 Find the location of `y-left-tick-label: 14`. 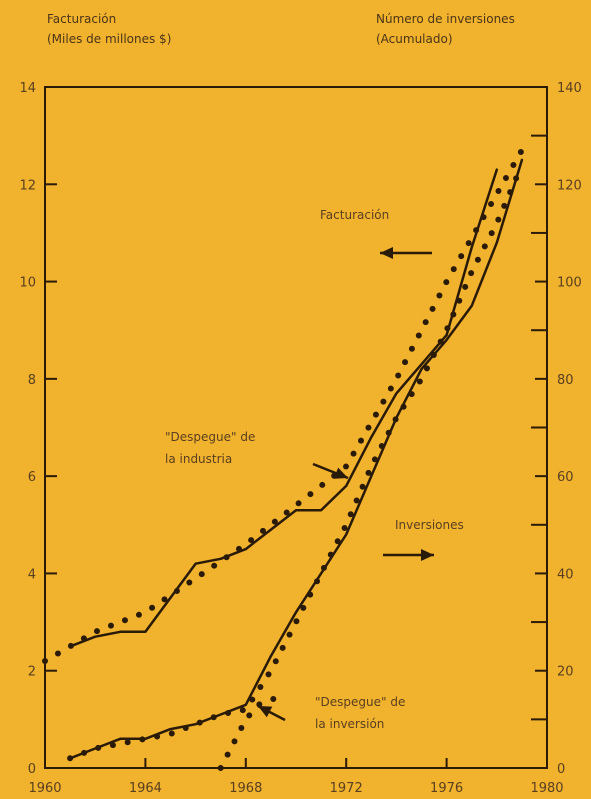

y-left-tick-label: 14 is located at coordinates (27, 88).